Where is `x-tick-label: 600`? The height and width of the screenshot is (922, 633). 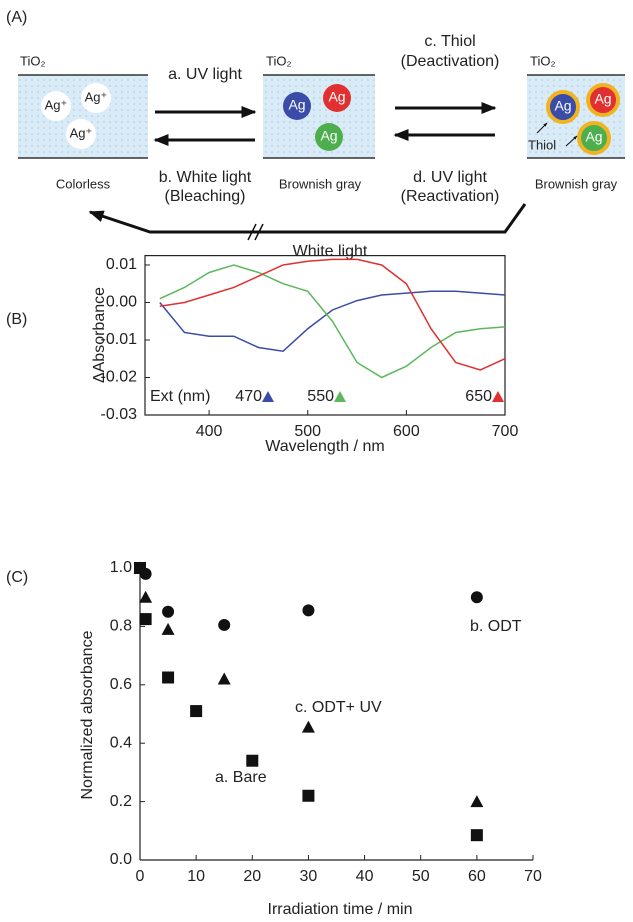 x-tick-label: 600 is located at coordinates (406, 431).